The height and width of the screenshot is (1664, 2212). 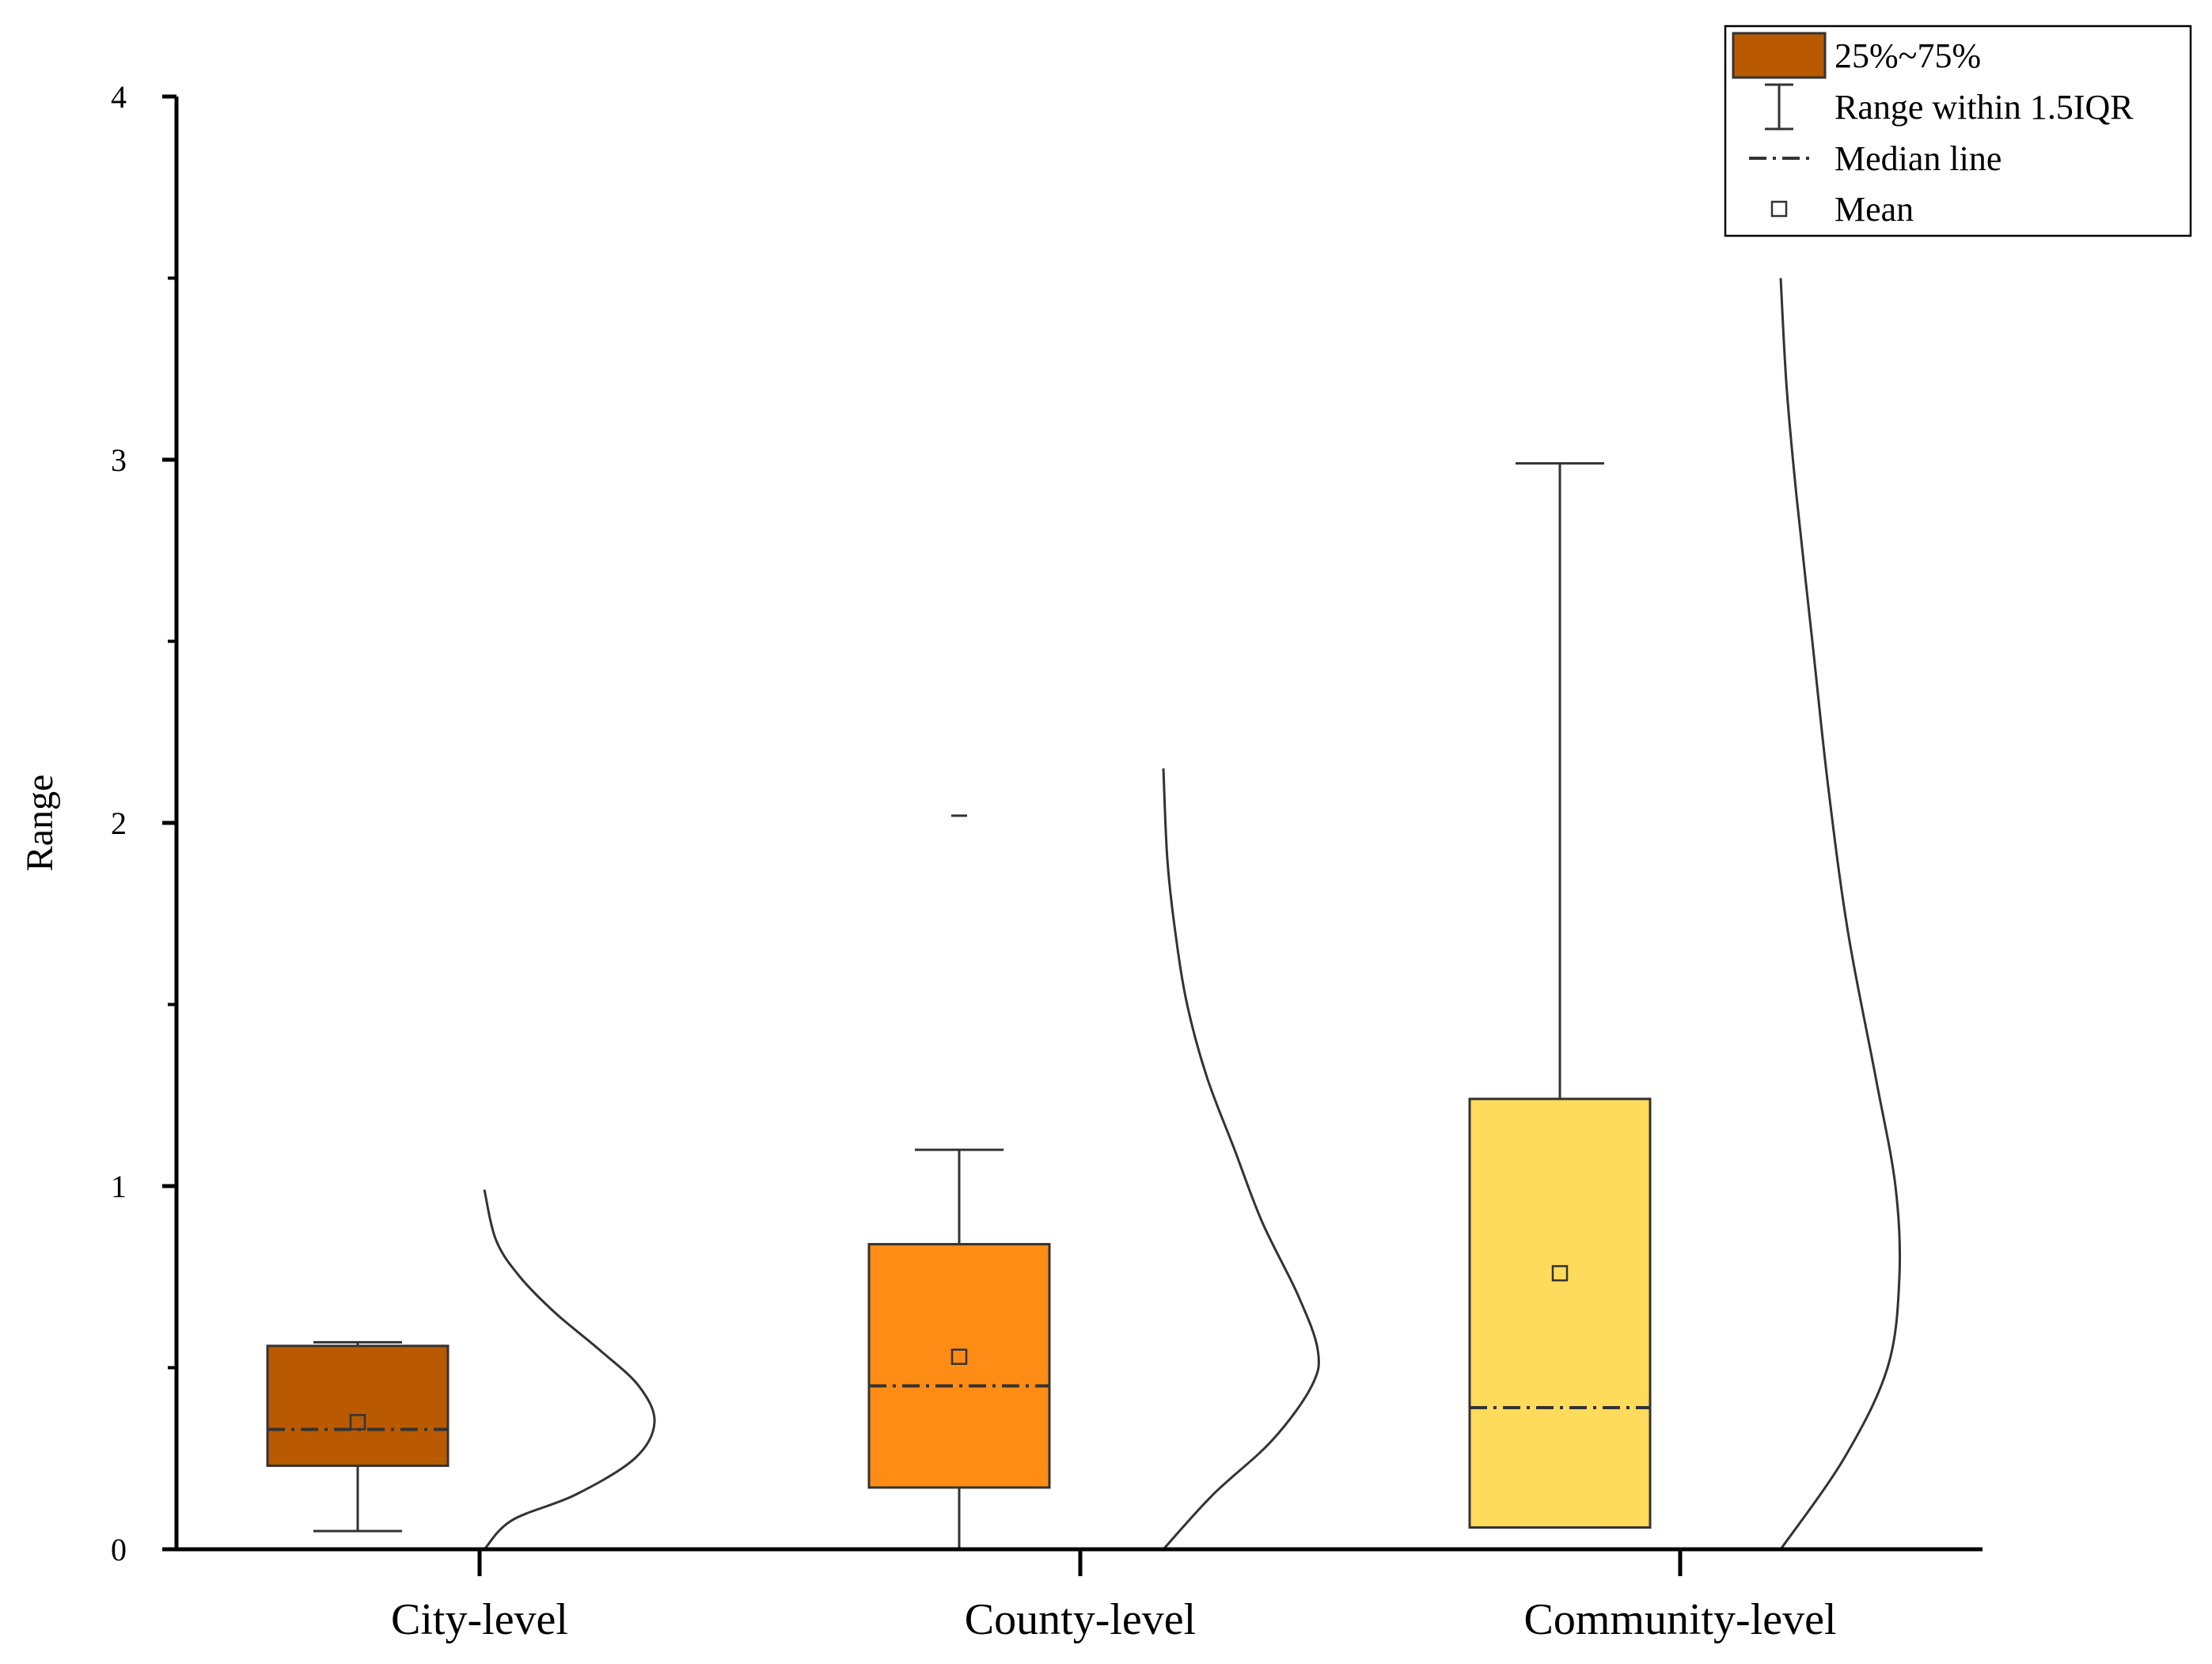 What do you see at coordinates (1874, 209) in the screenshot?
I see `legend-label: Mean` at bounding box center [1874, 209].